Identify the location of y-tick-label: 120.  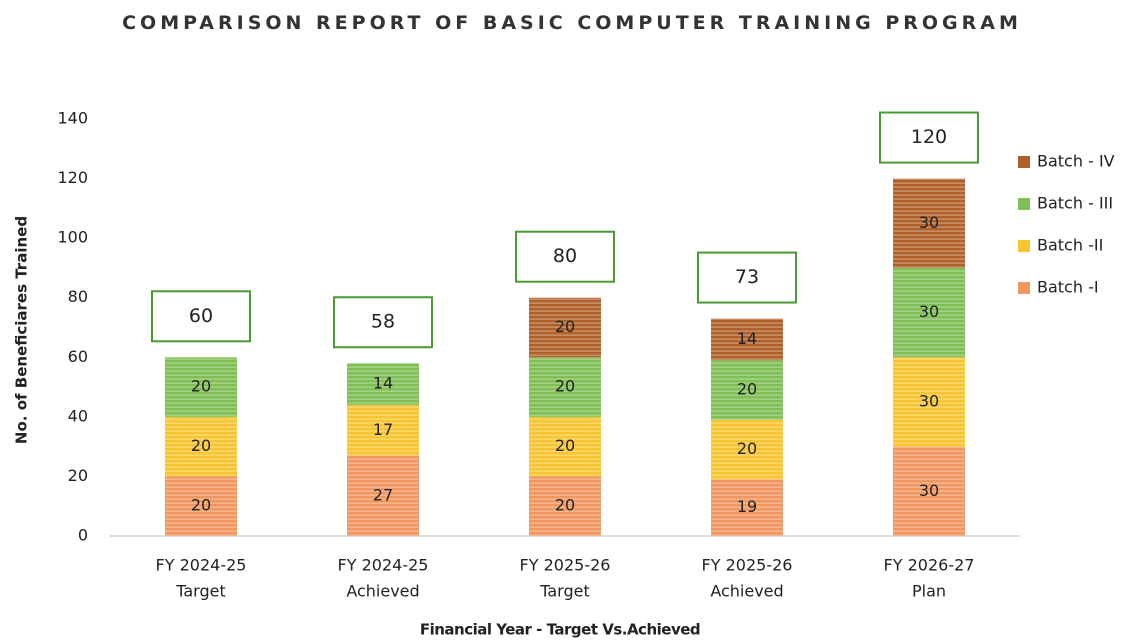
(72, 177).